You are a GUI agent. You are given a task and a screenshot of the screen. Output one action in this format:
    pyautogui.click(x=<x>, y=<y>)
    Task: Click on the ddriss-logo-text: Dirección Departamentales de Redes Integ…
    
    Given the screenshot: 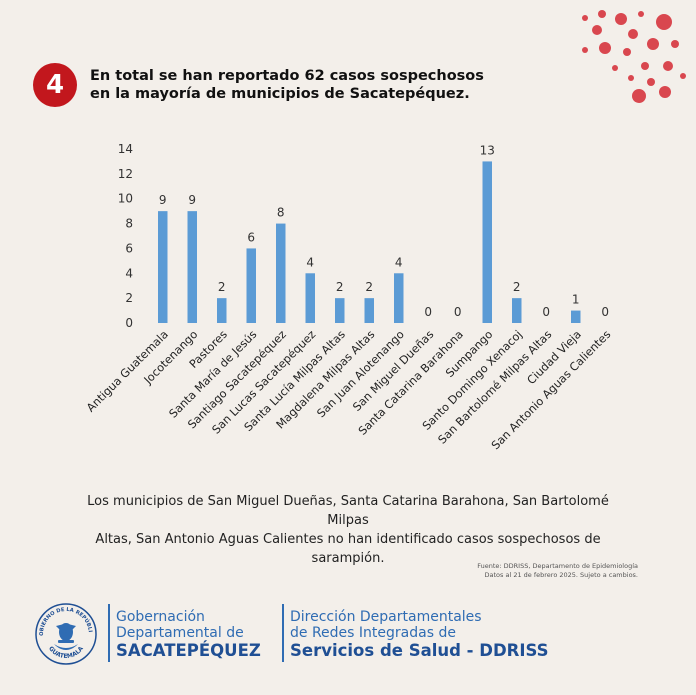 What is the action you would take?
    pyautogui.click(x=419, y=635)
    